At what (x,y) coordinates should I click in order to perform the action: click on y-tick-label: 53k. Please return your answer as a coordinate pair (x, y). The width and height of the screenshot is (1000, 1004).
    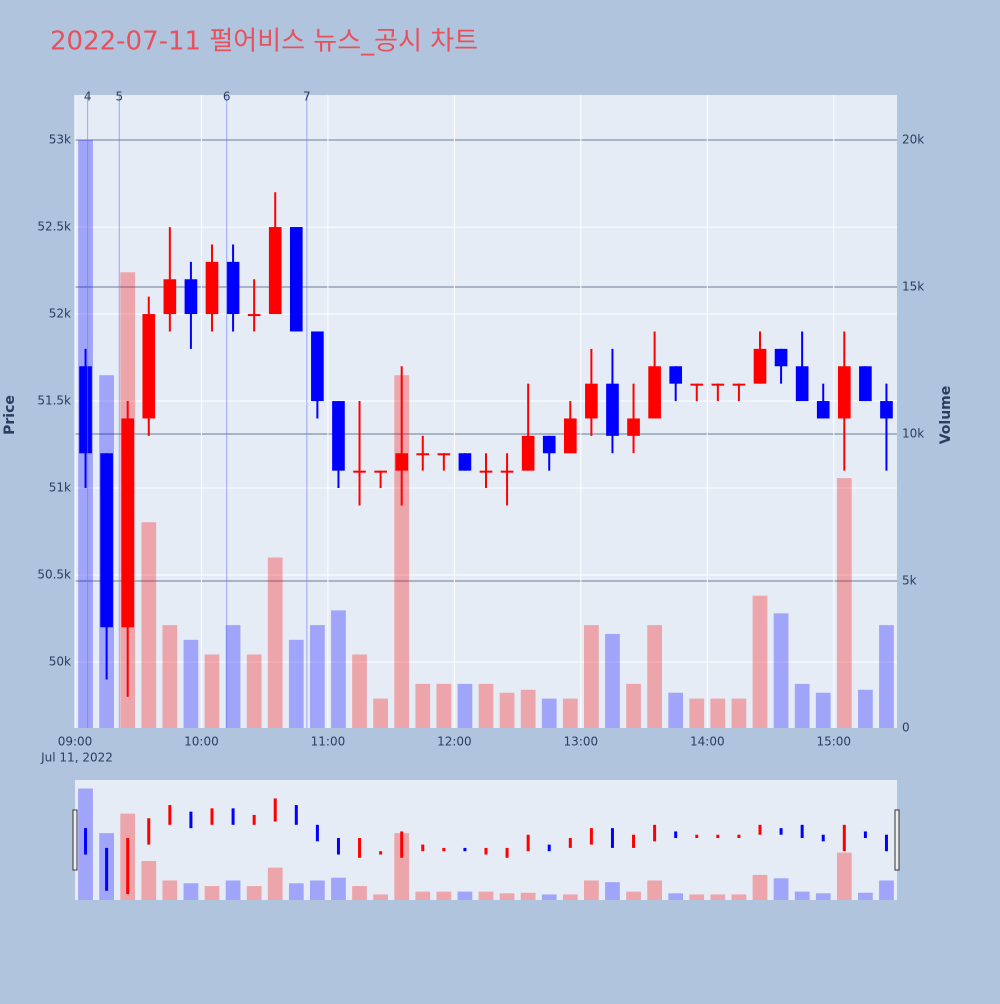
    Looking at the image, I should click on (60, 140).